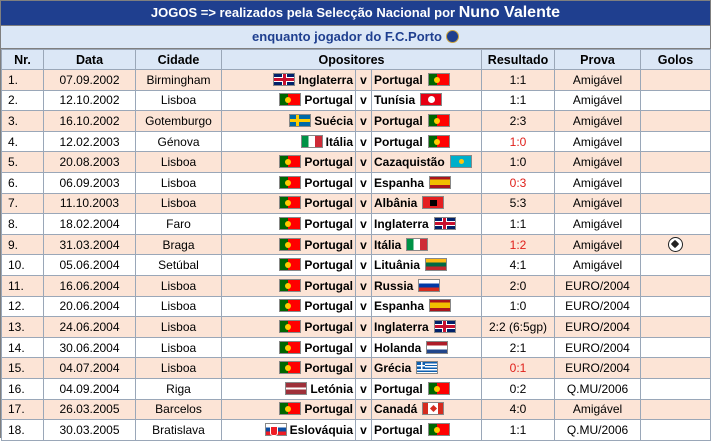 The width and height of the screenshot is (711, 441). Describe the element at coordinates (22, 141) in the screenshot. I see `cell-nr: 4.` at that location.